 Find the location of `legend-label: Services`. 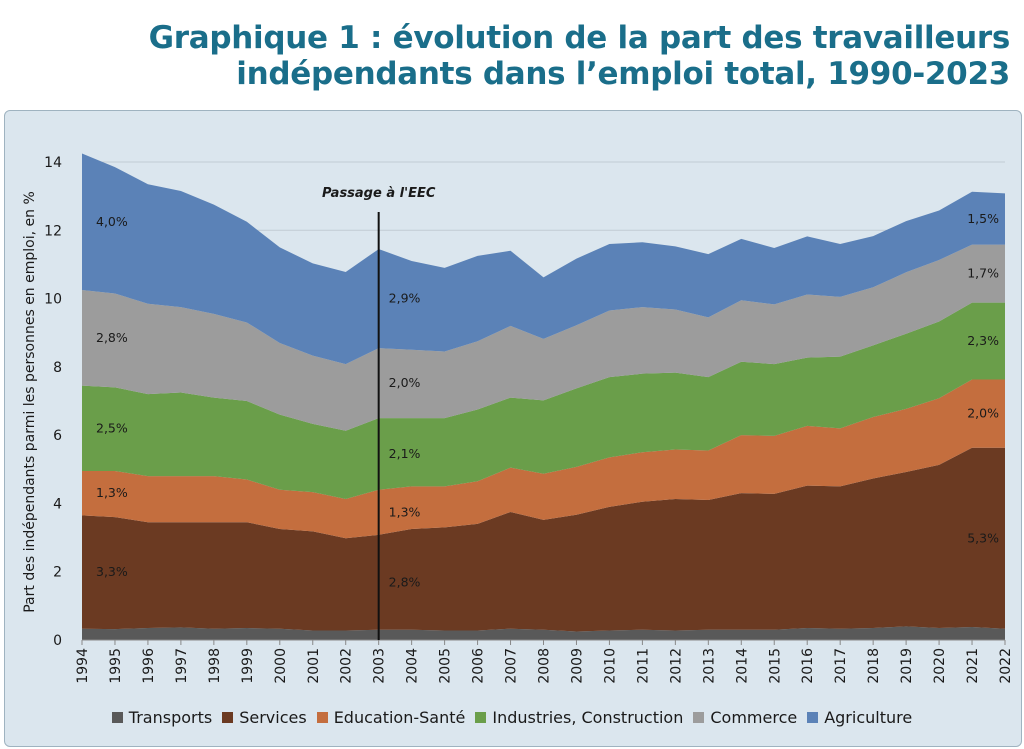

legend-label: Services is located at coordinates (273, 717).